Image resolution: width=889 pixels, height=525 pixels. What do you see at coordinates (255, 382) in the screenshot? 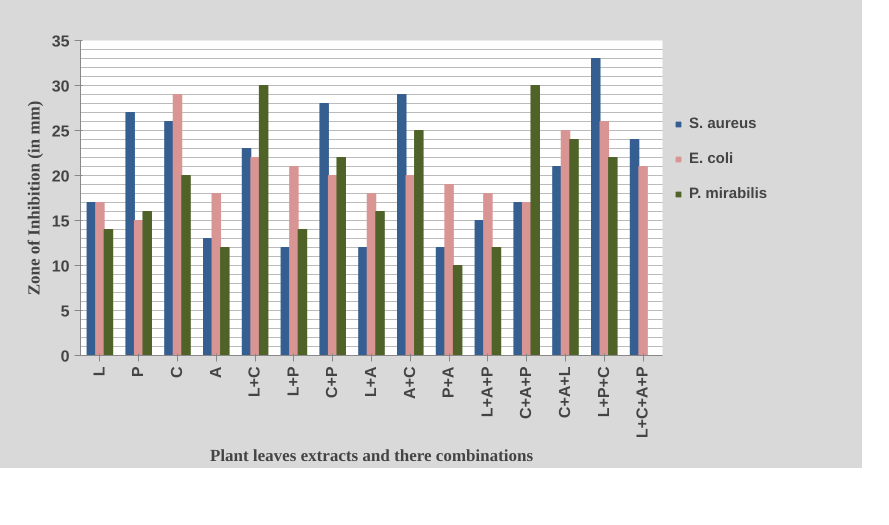
I see `x-tick-label: L+C` at bounding box center [255, 382].